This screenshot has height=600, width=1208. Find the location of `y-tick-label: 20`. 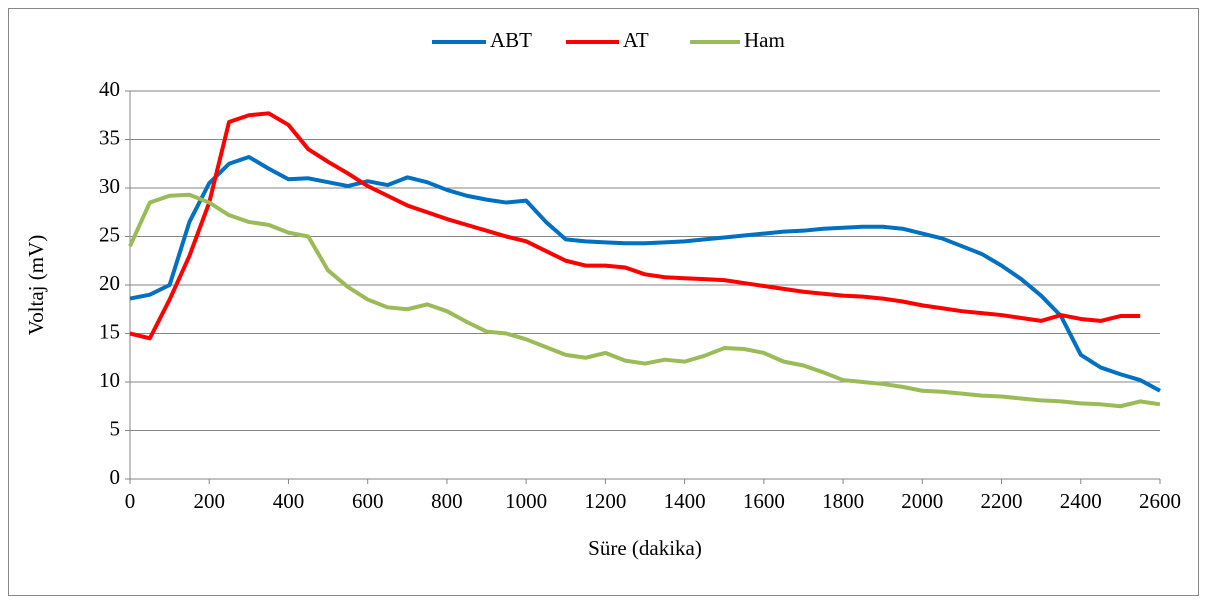

y-tick-label: 20 is located at coordinates (109, 283).